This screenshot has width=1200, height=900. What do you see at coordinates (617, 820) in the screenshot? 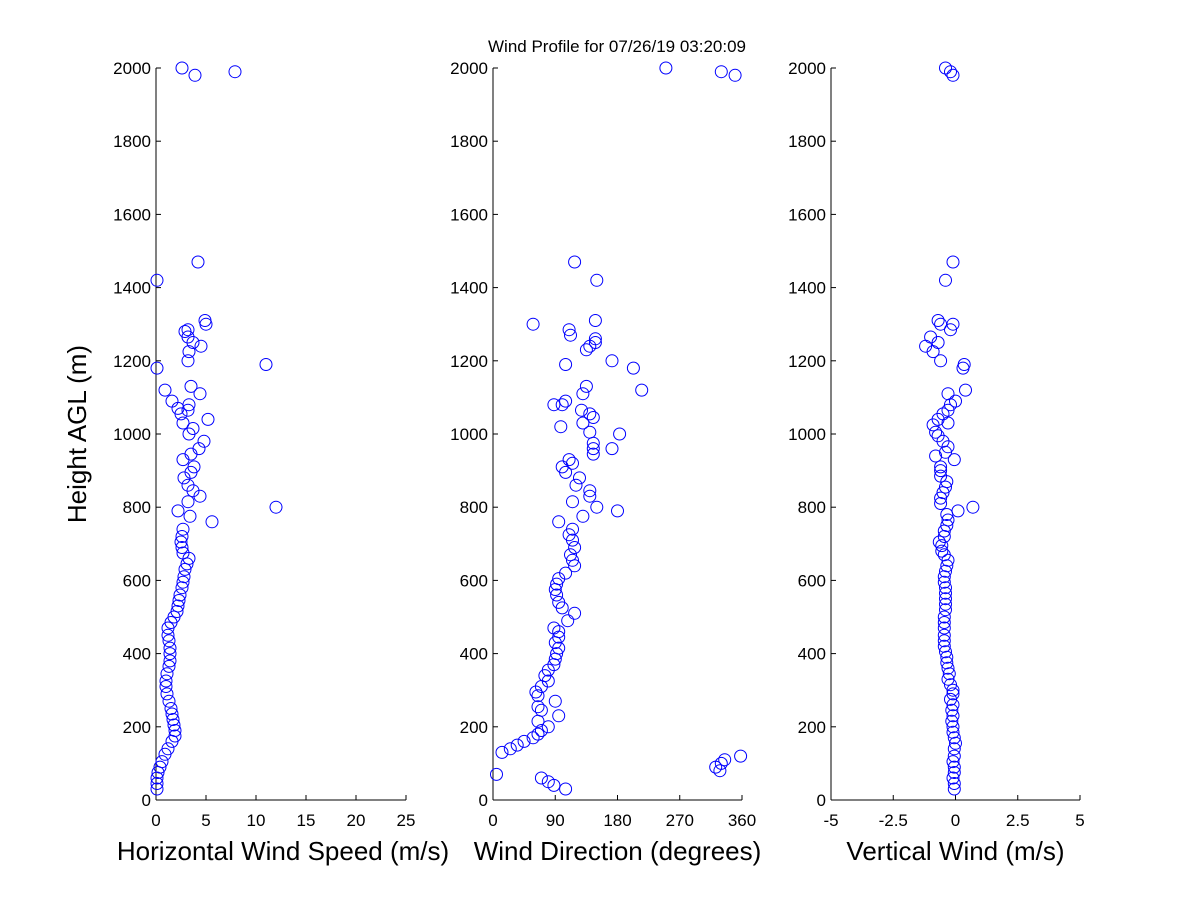
I see `x-tick-label: 180` at bounding box center [617, 820].